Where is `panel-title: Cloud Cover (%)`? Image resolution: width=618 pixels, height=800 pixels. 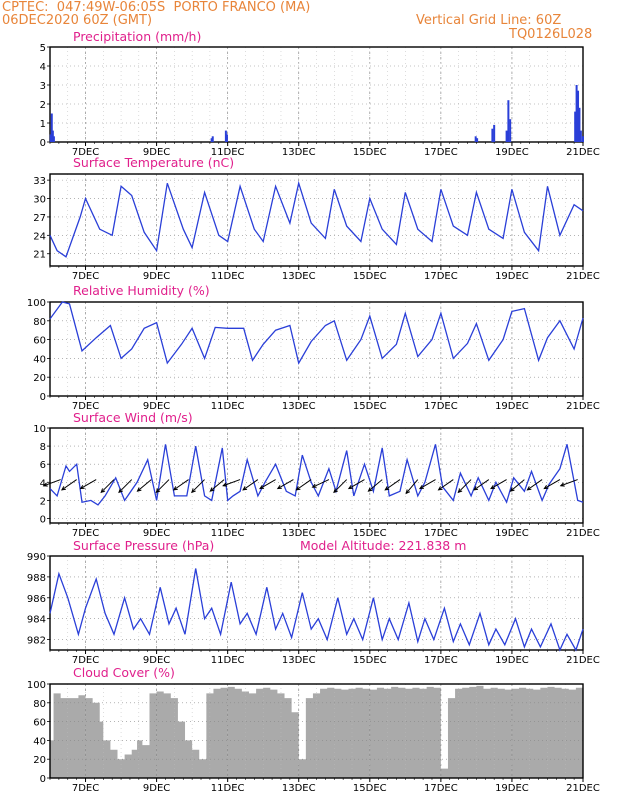
panel-title: Cloud Cover (%) is located at coordinates (124, 672).